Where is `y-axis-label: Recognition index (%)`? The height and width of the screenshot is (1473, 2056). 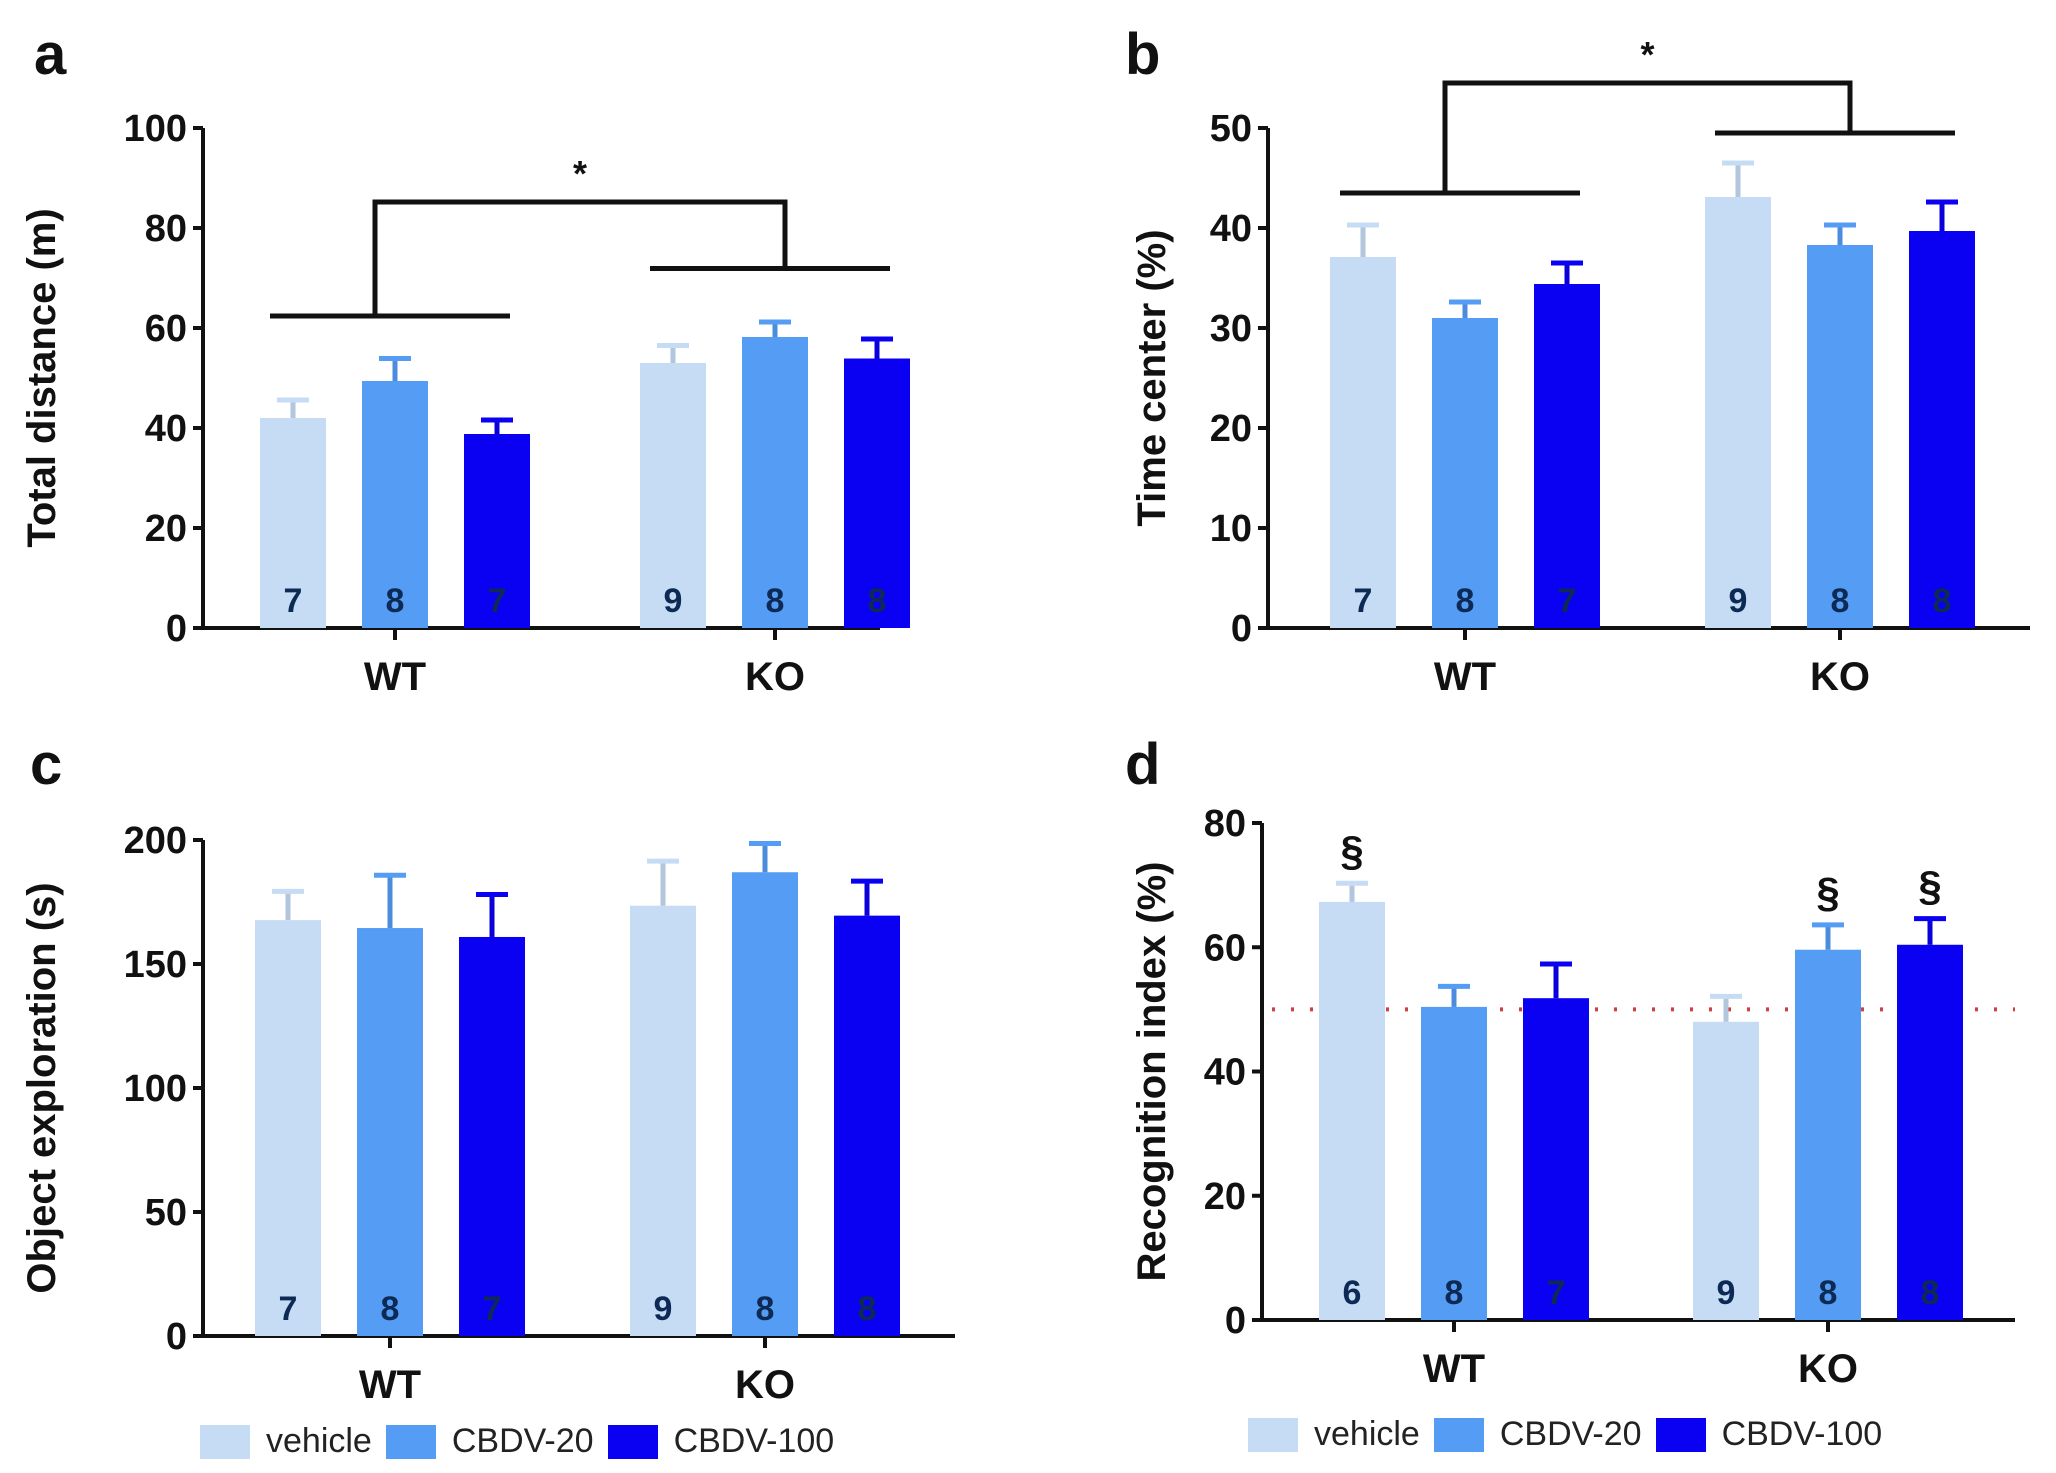 y-axis-label: Recognition index (%) is located at coordinates (1152, 1072).